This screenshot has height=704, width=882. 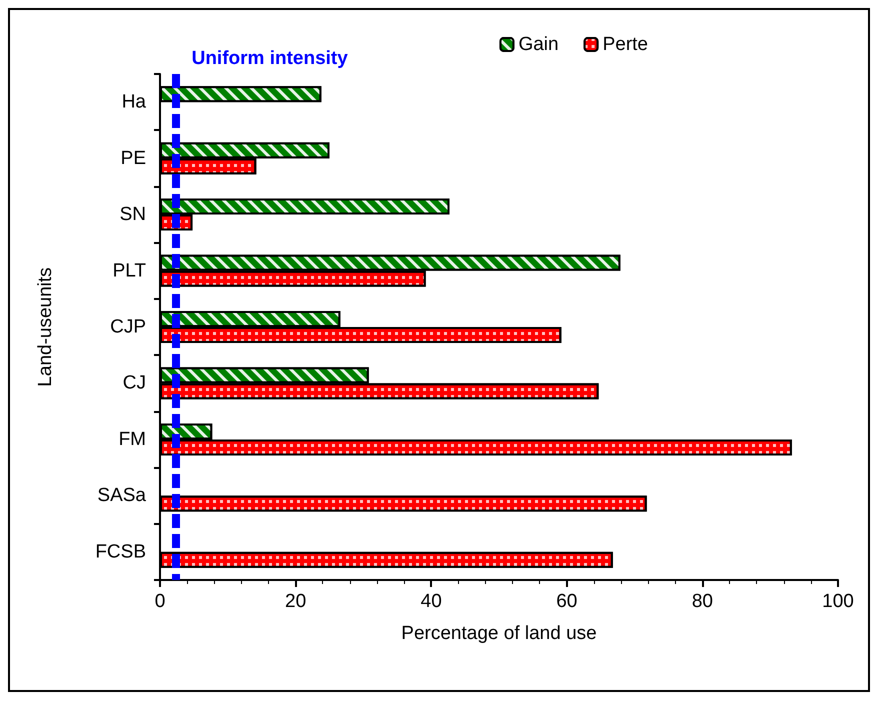 I want to click on x-tick-label: 60, so click(x=567, y=601).